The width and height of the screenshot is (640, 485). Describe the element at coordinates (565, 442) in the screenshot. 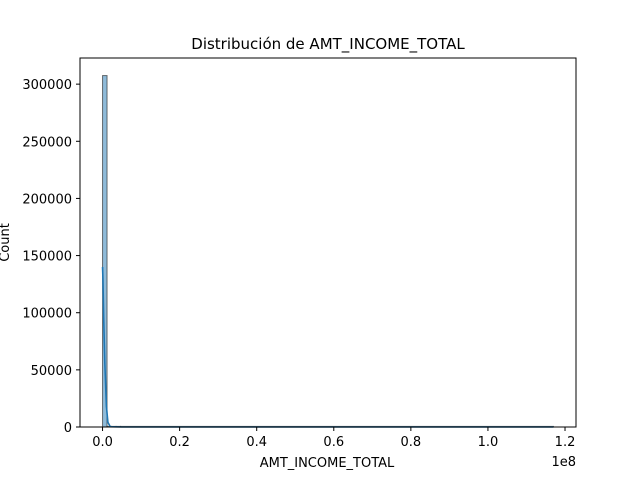

I see `x-tick-label: 1.2` at that location.